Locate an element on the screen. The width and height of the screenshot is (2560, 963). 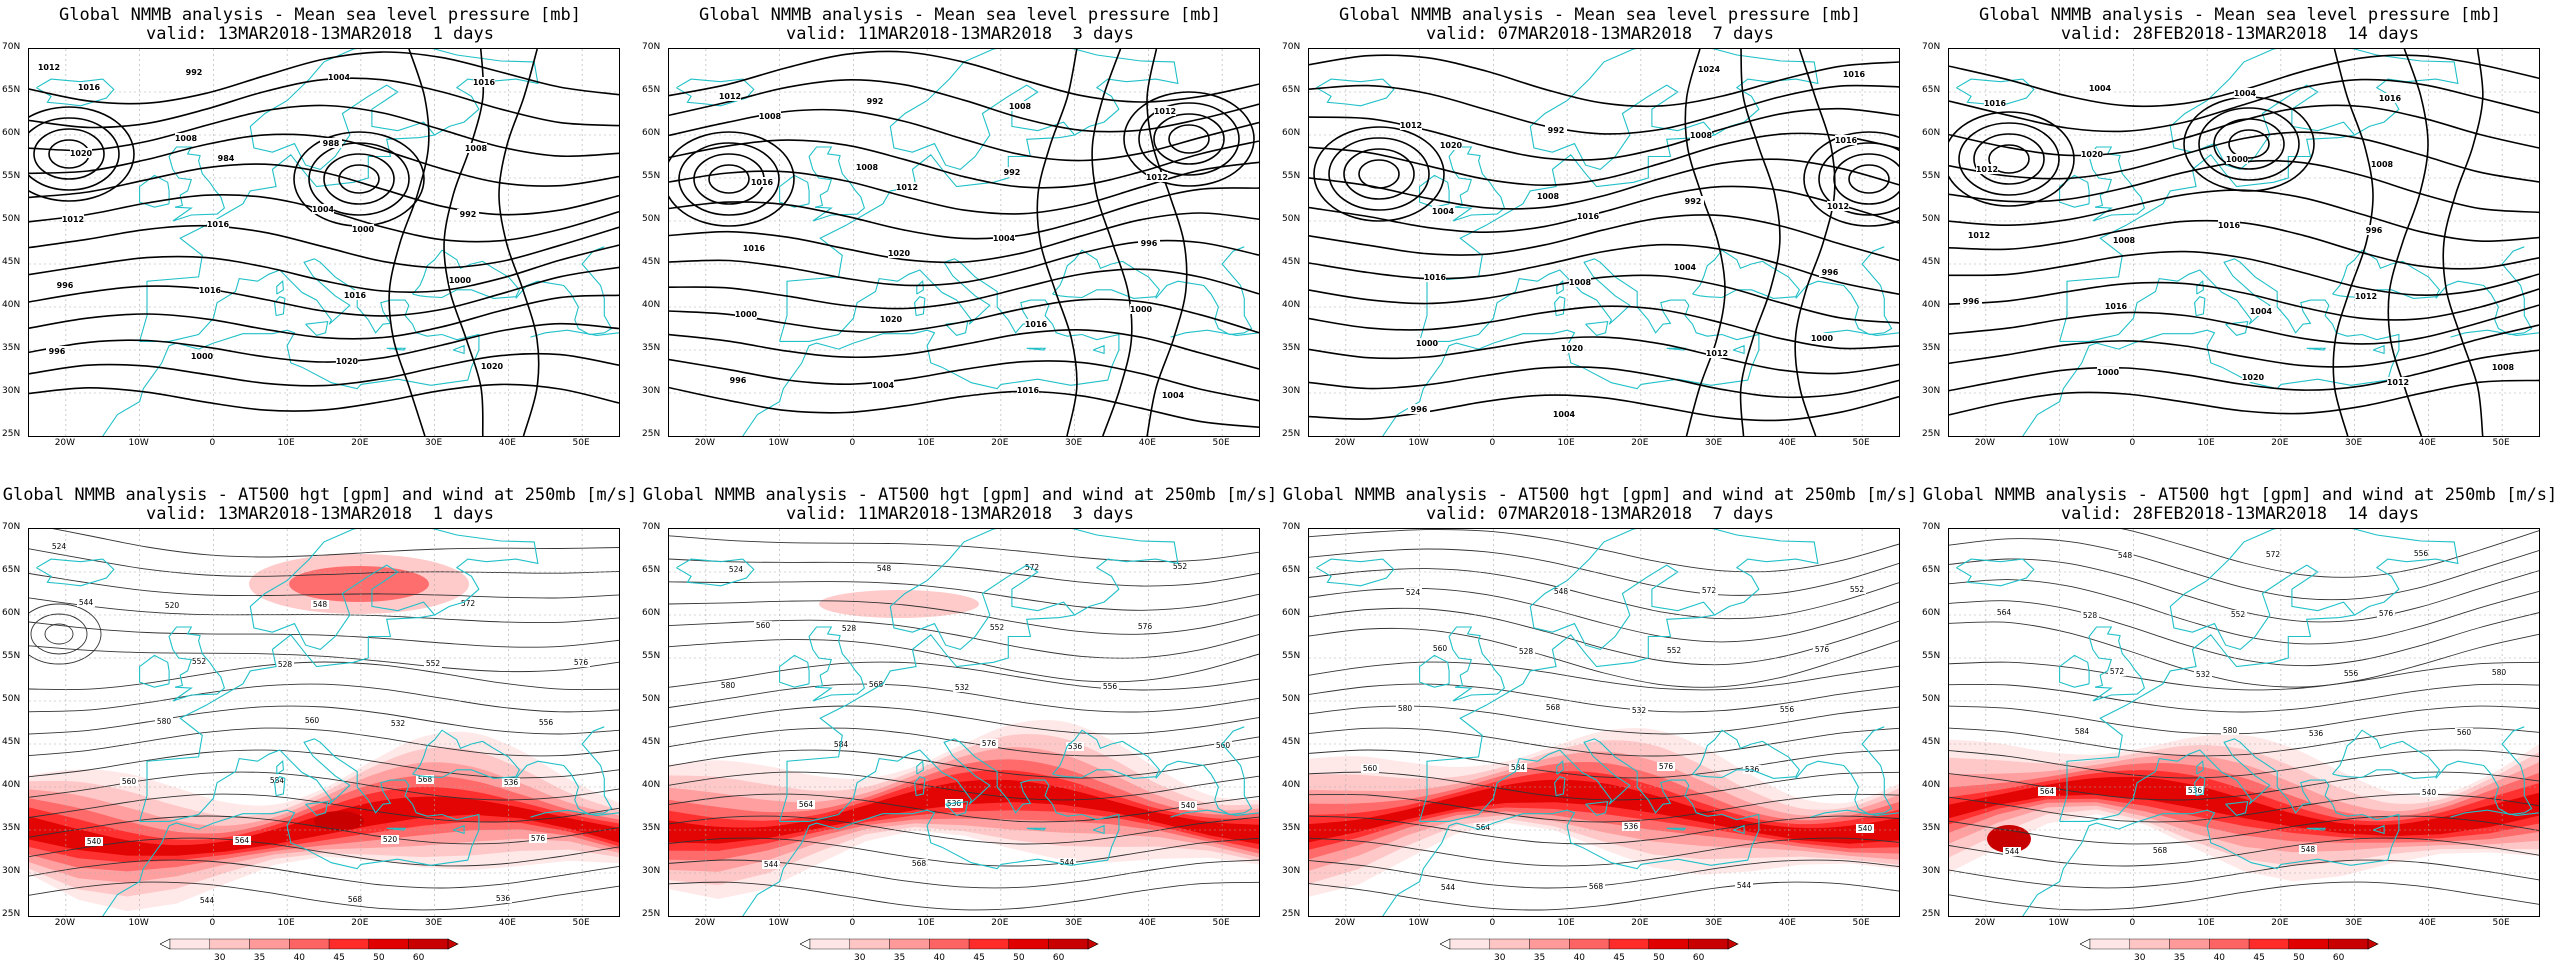
isobar-label: 1008 is located at coordinates (476, 148).